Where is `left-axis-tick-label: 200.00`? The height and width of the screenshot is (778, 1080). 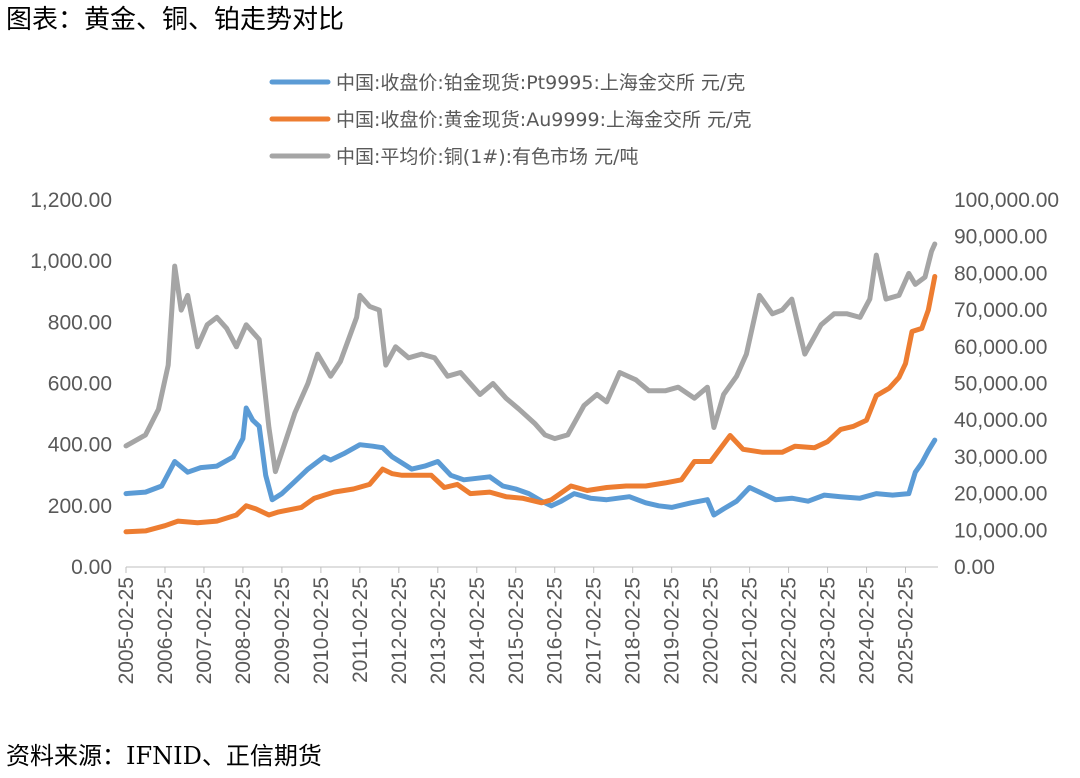
left-axis-tick-label: 200.00 is located at coordinates (80, 506).